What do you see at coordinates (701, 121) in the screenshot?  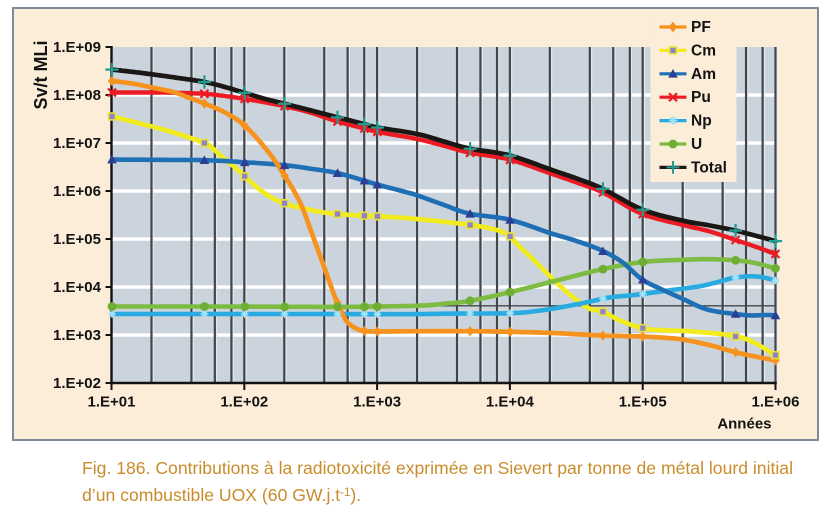 I see `svg-text: Np` at bounding box center [701, 121].